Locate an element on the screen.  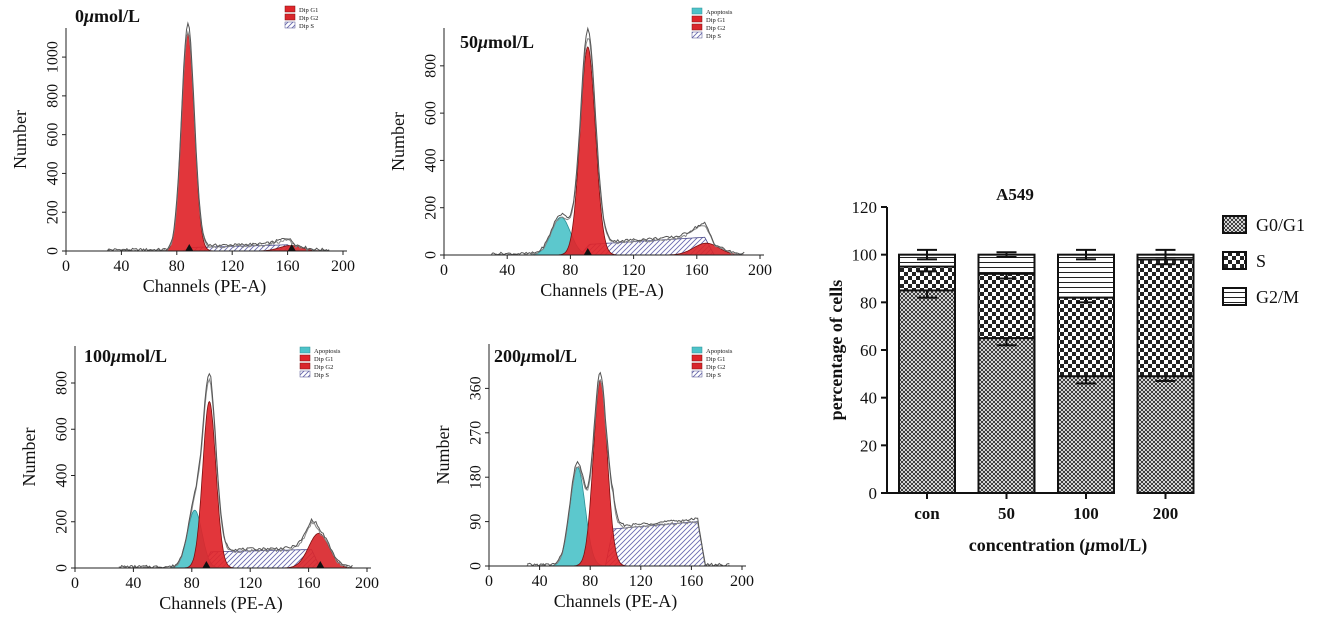
legend-label: G2/M is located at coordinates (1277, 297).